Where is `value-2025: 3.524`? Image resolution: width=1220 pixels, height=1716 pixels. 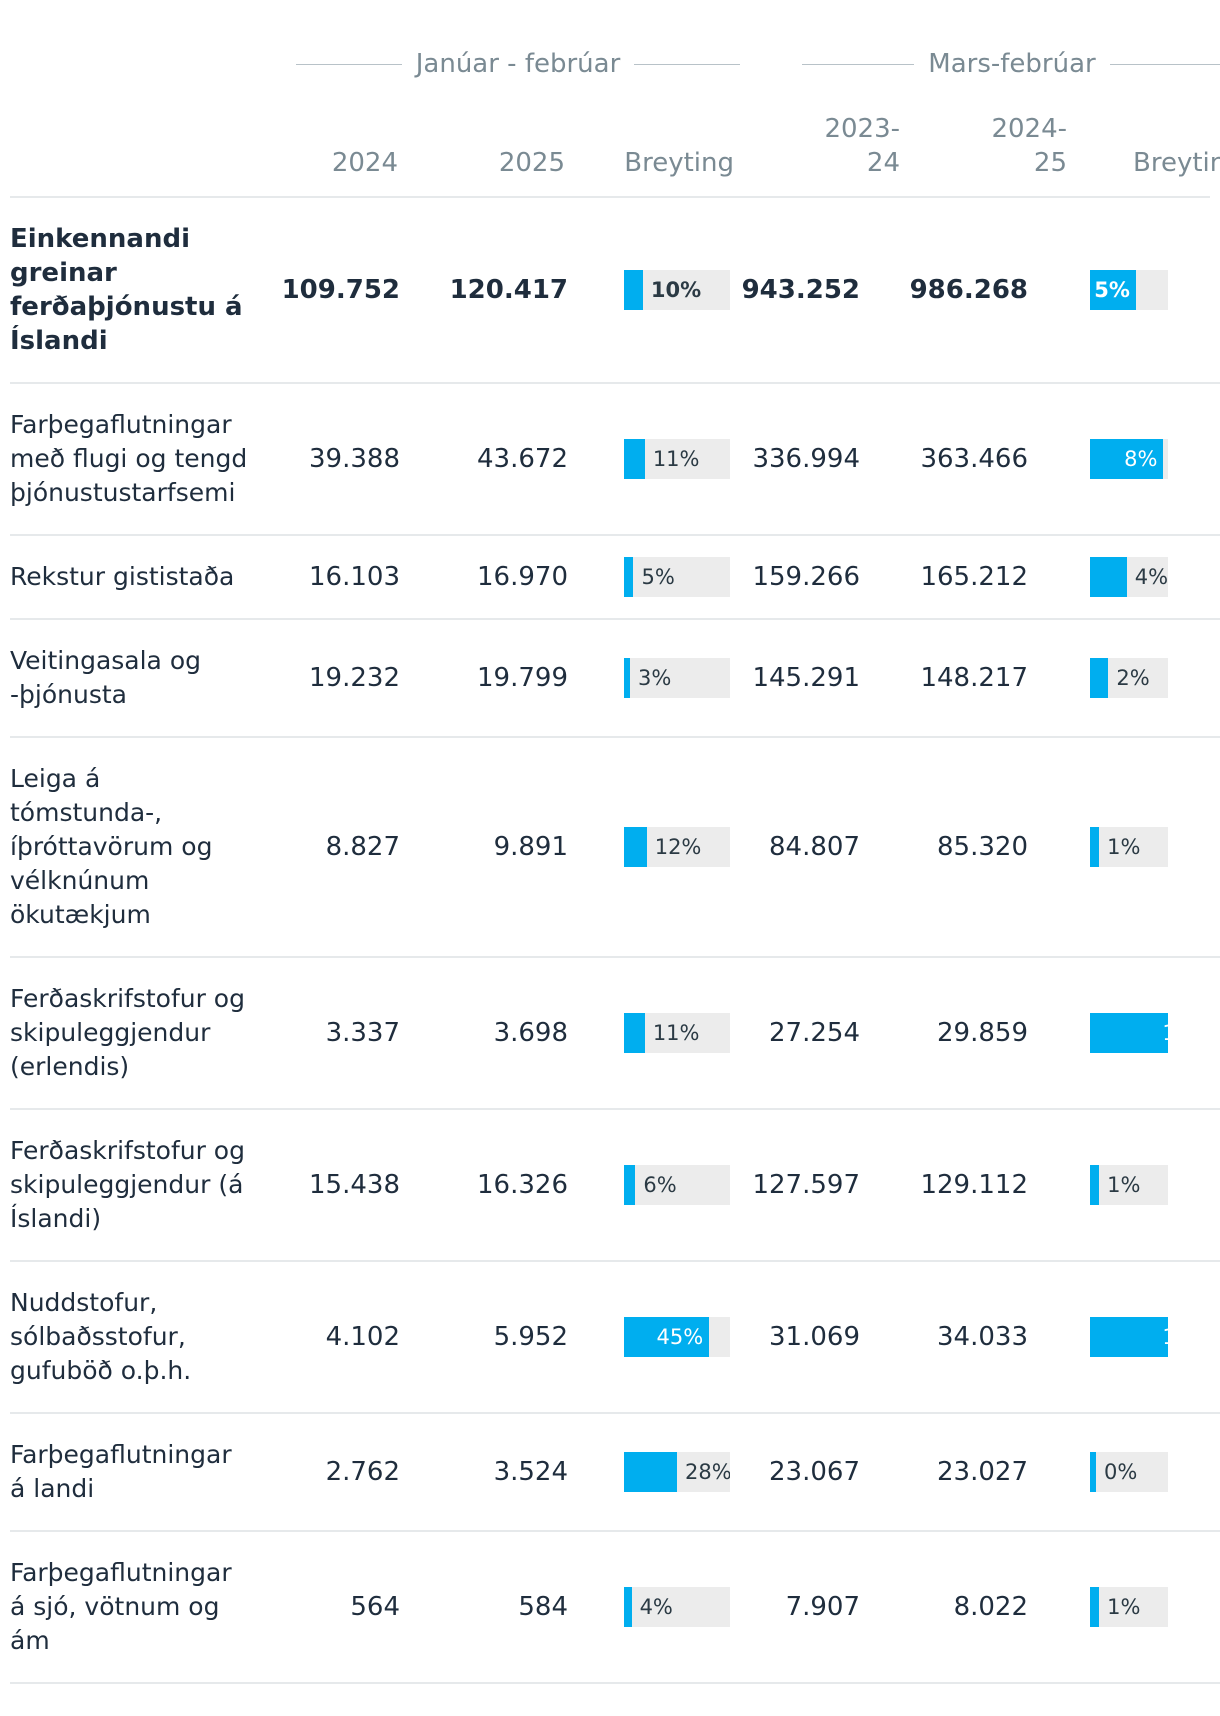 value-2025: 3.524 is located at coordinates (484, 1472).